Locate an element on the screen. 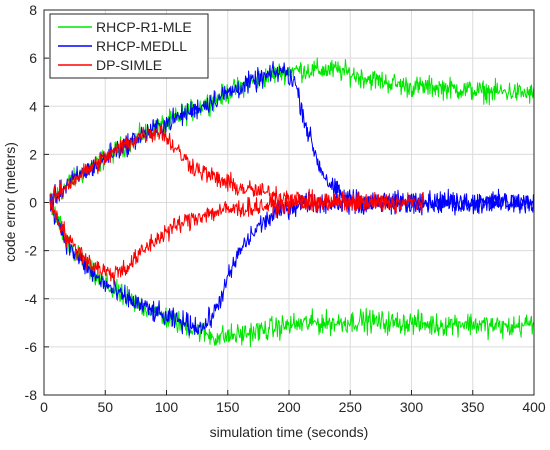  legend-label-dp-simle: DP-SIMLE is located at coordinates (129, 65).